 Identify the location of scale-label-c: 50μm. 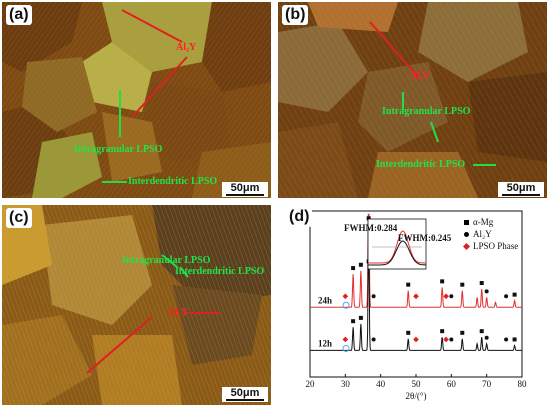
(245, 393).